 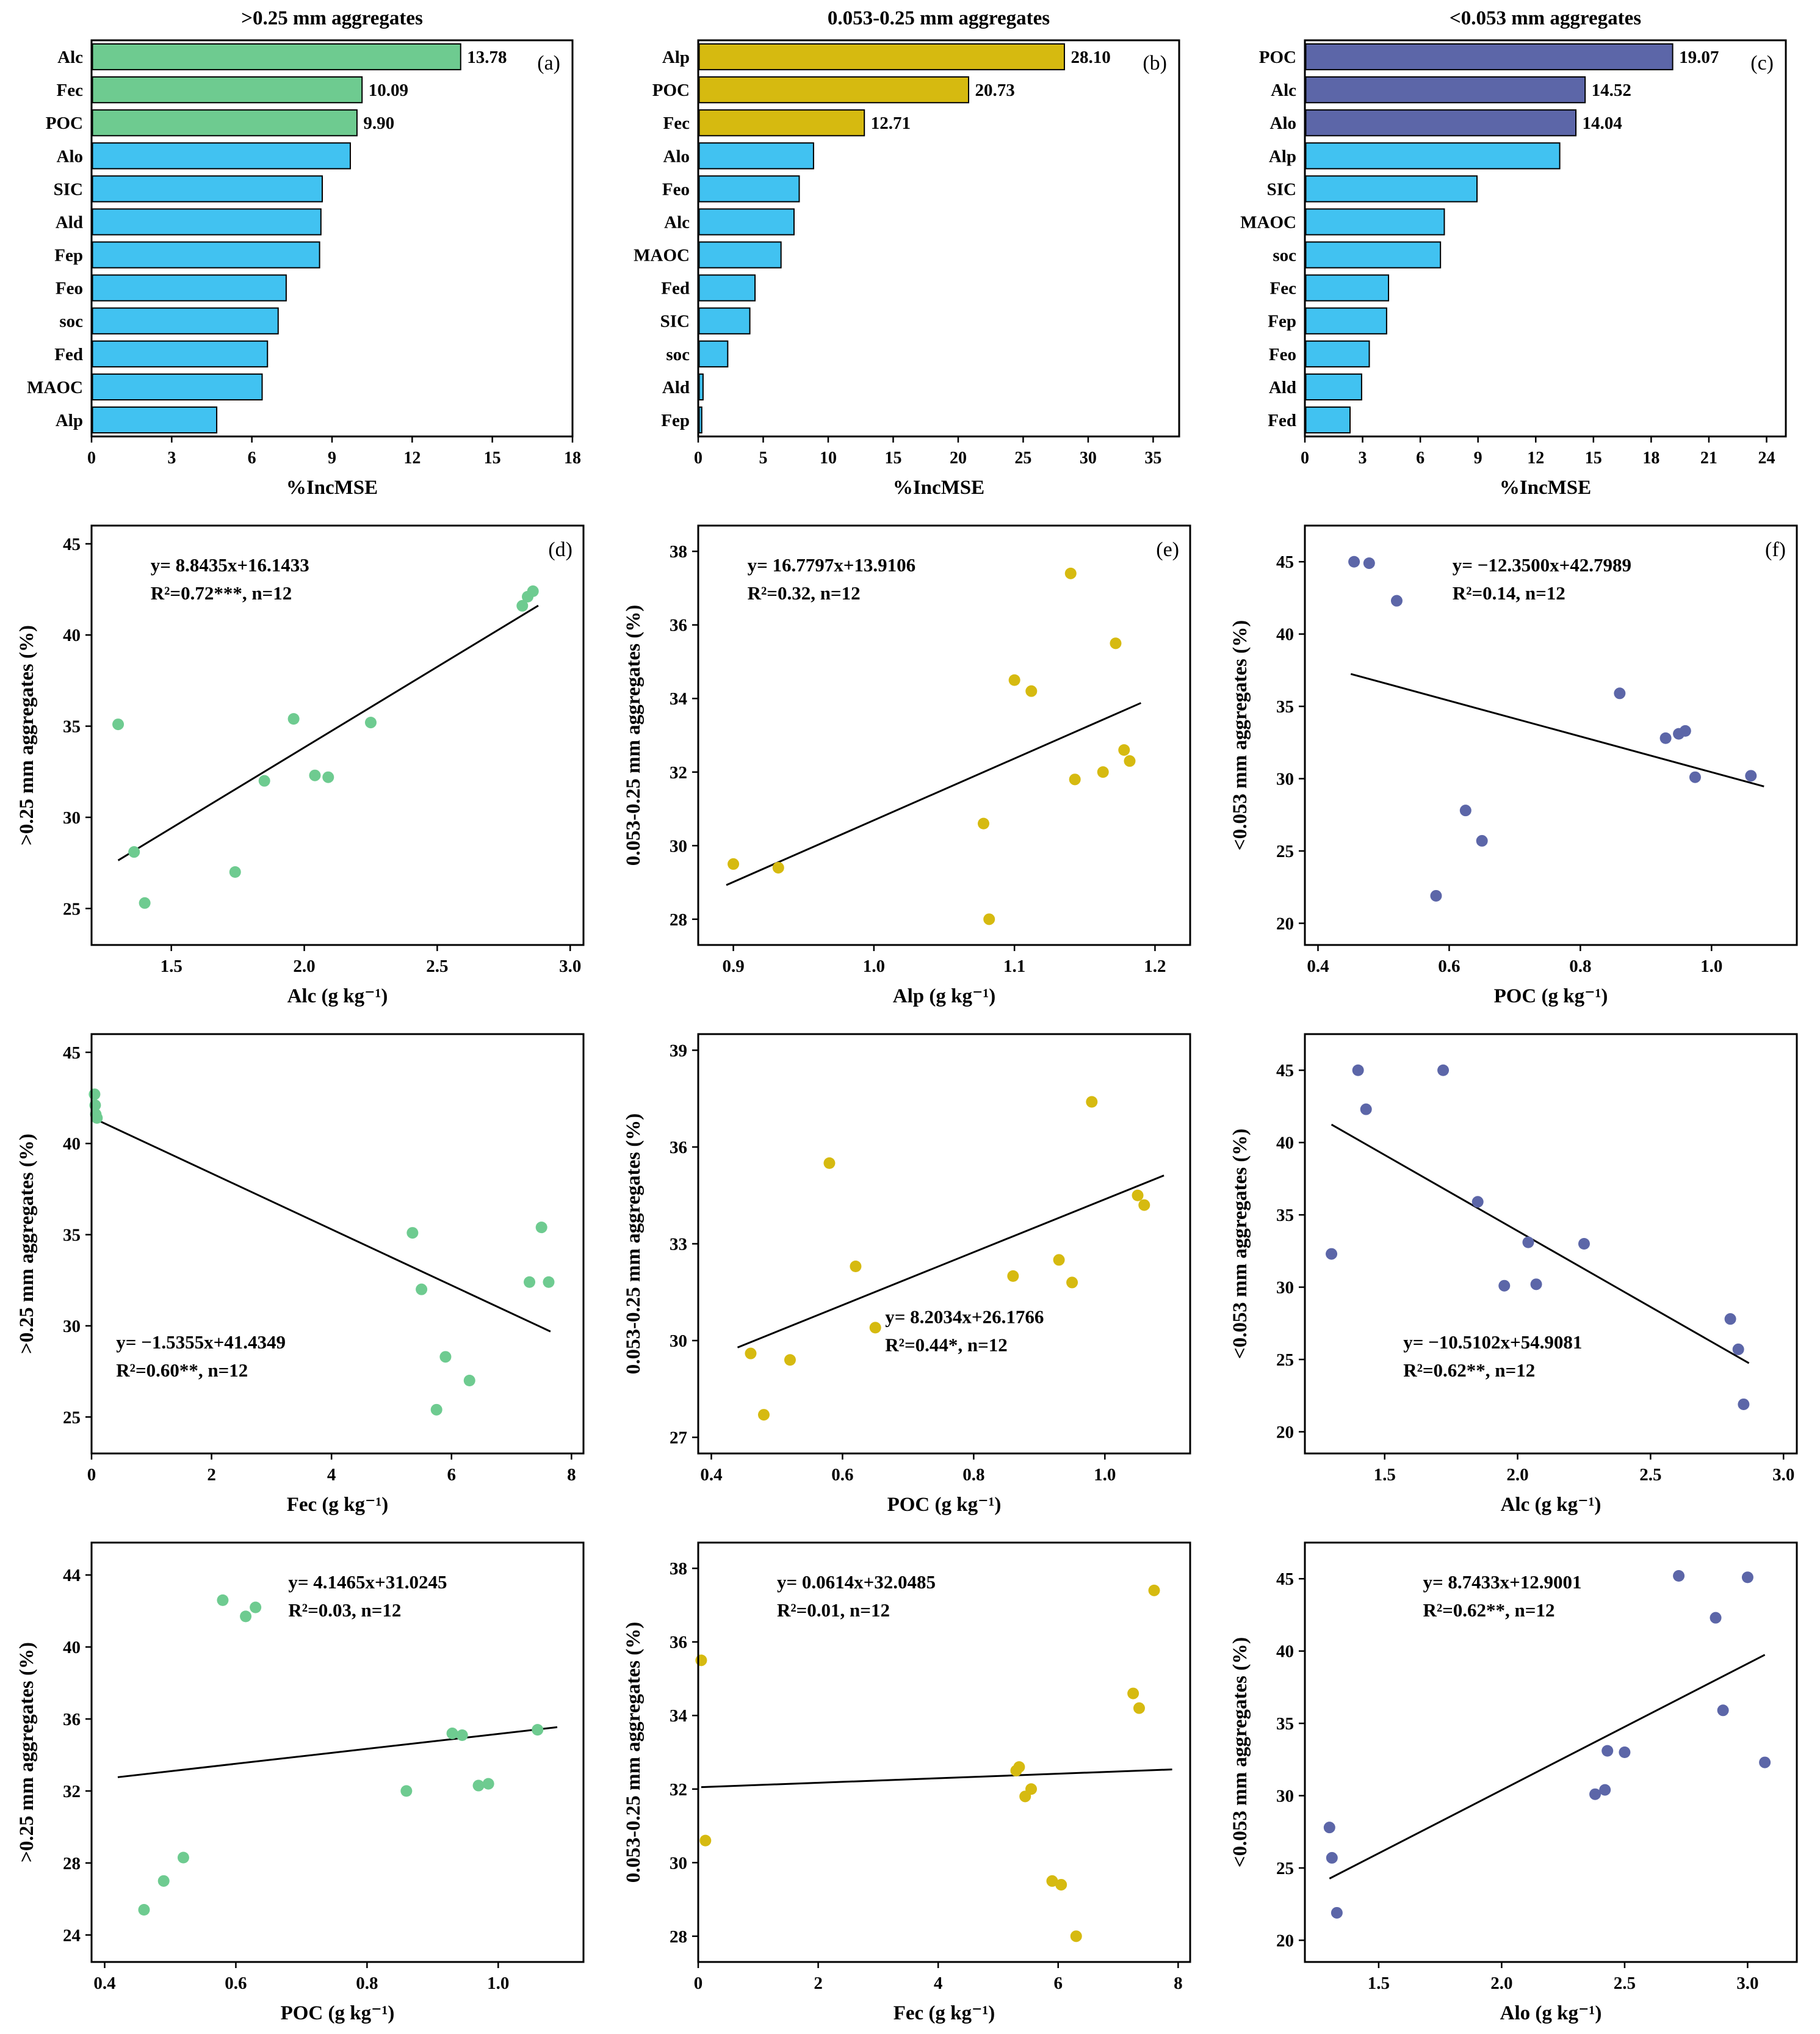 I want to click on plot-border, so click(x=944, y=1752).